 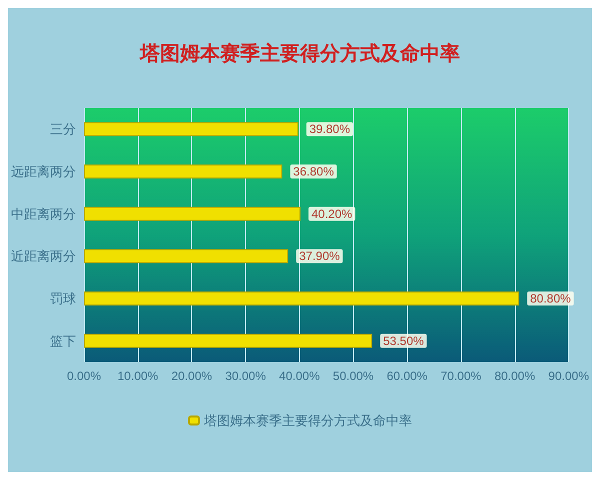 I want to click on y-tick-label: 篮下, so click(x=63, y=340).